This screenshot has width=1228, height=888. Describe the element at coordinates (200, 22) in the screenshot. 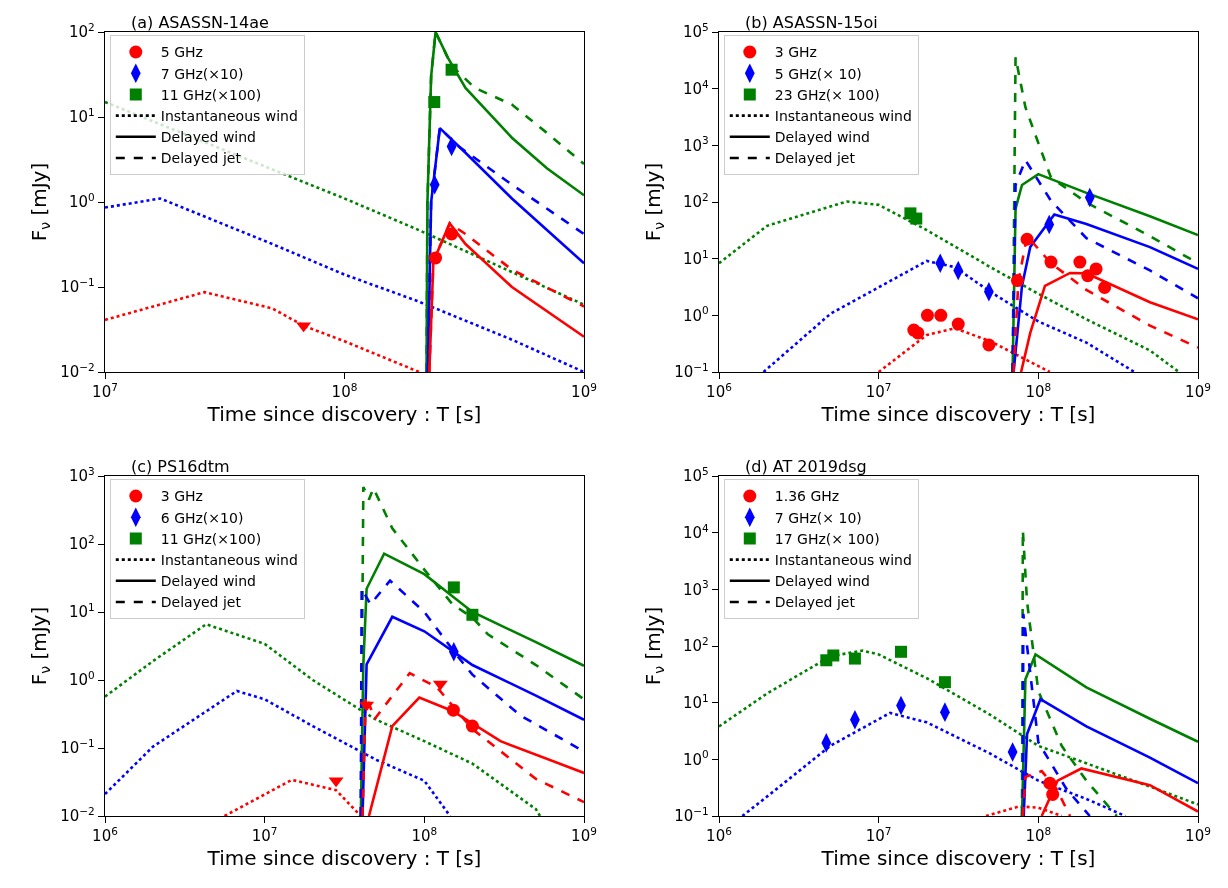

I see `chart-title: (a) ASASSN-14ae` at that location.